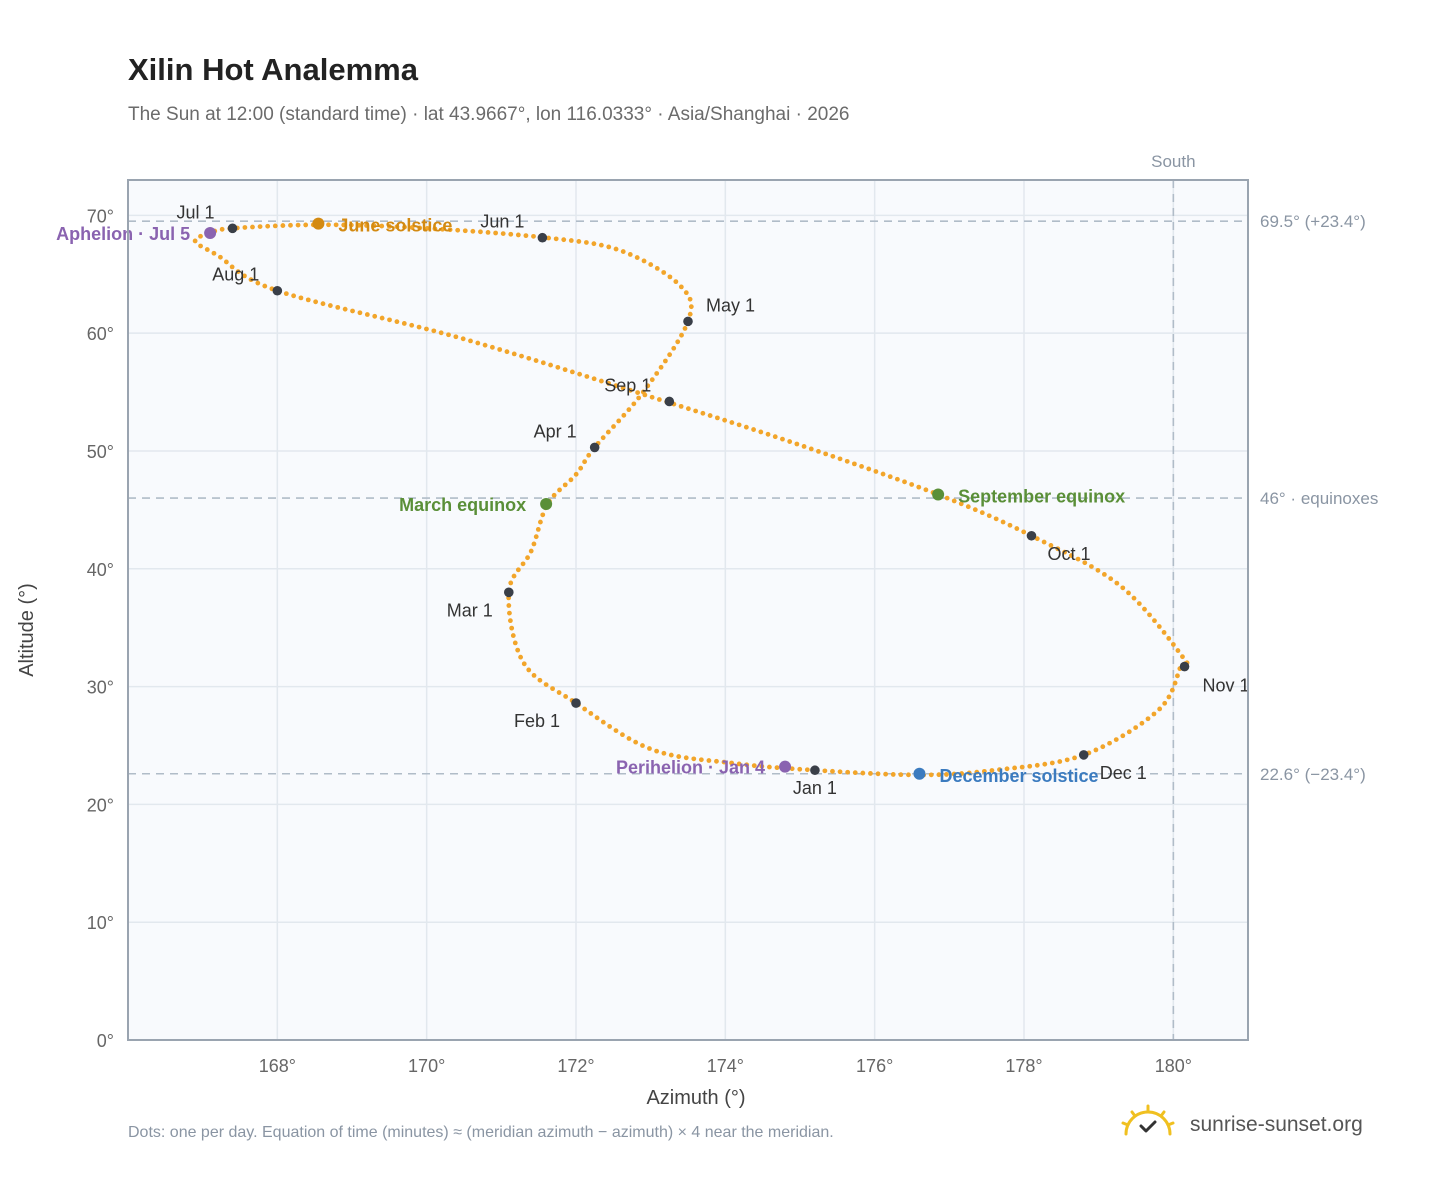 This screenshot has height=1188, width=1448. Describe the element at coordinates (470, 610) in the screenshot. I see `month-marker-label: Mar 1` at that location.